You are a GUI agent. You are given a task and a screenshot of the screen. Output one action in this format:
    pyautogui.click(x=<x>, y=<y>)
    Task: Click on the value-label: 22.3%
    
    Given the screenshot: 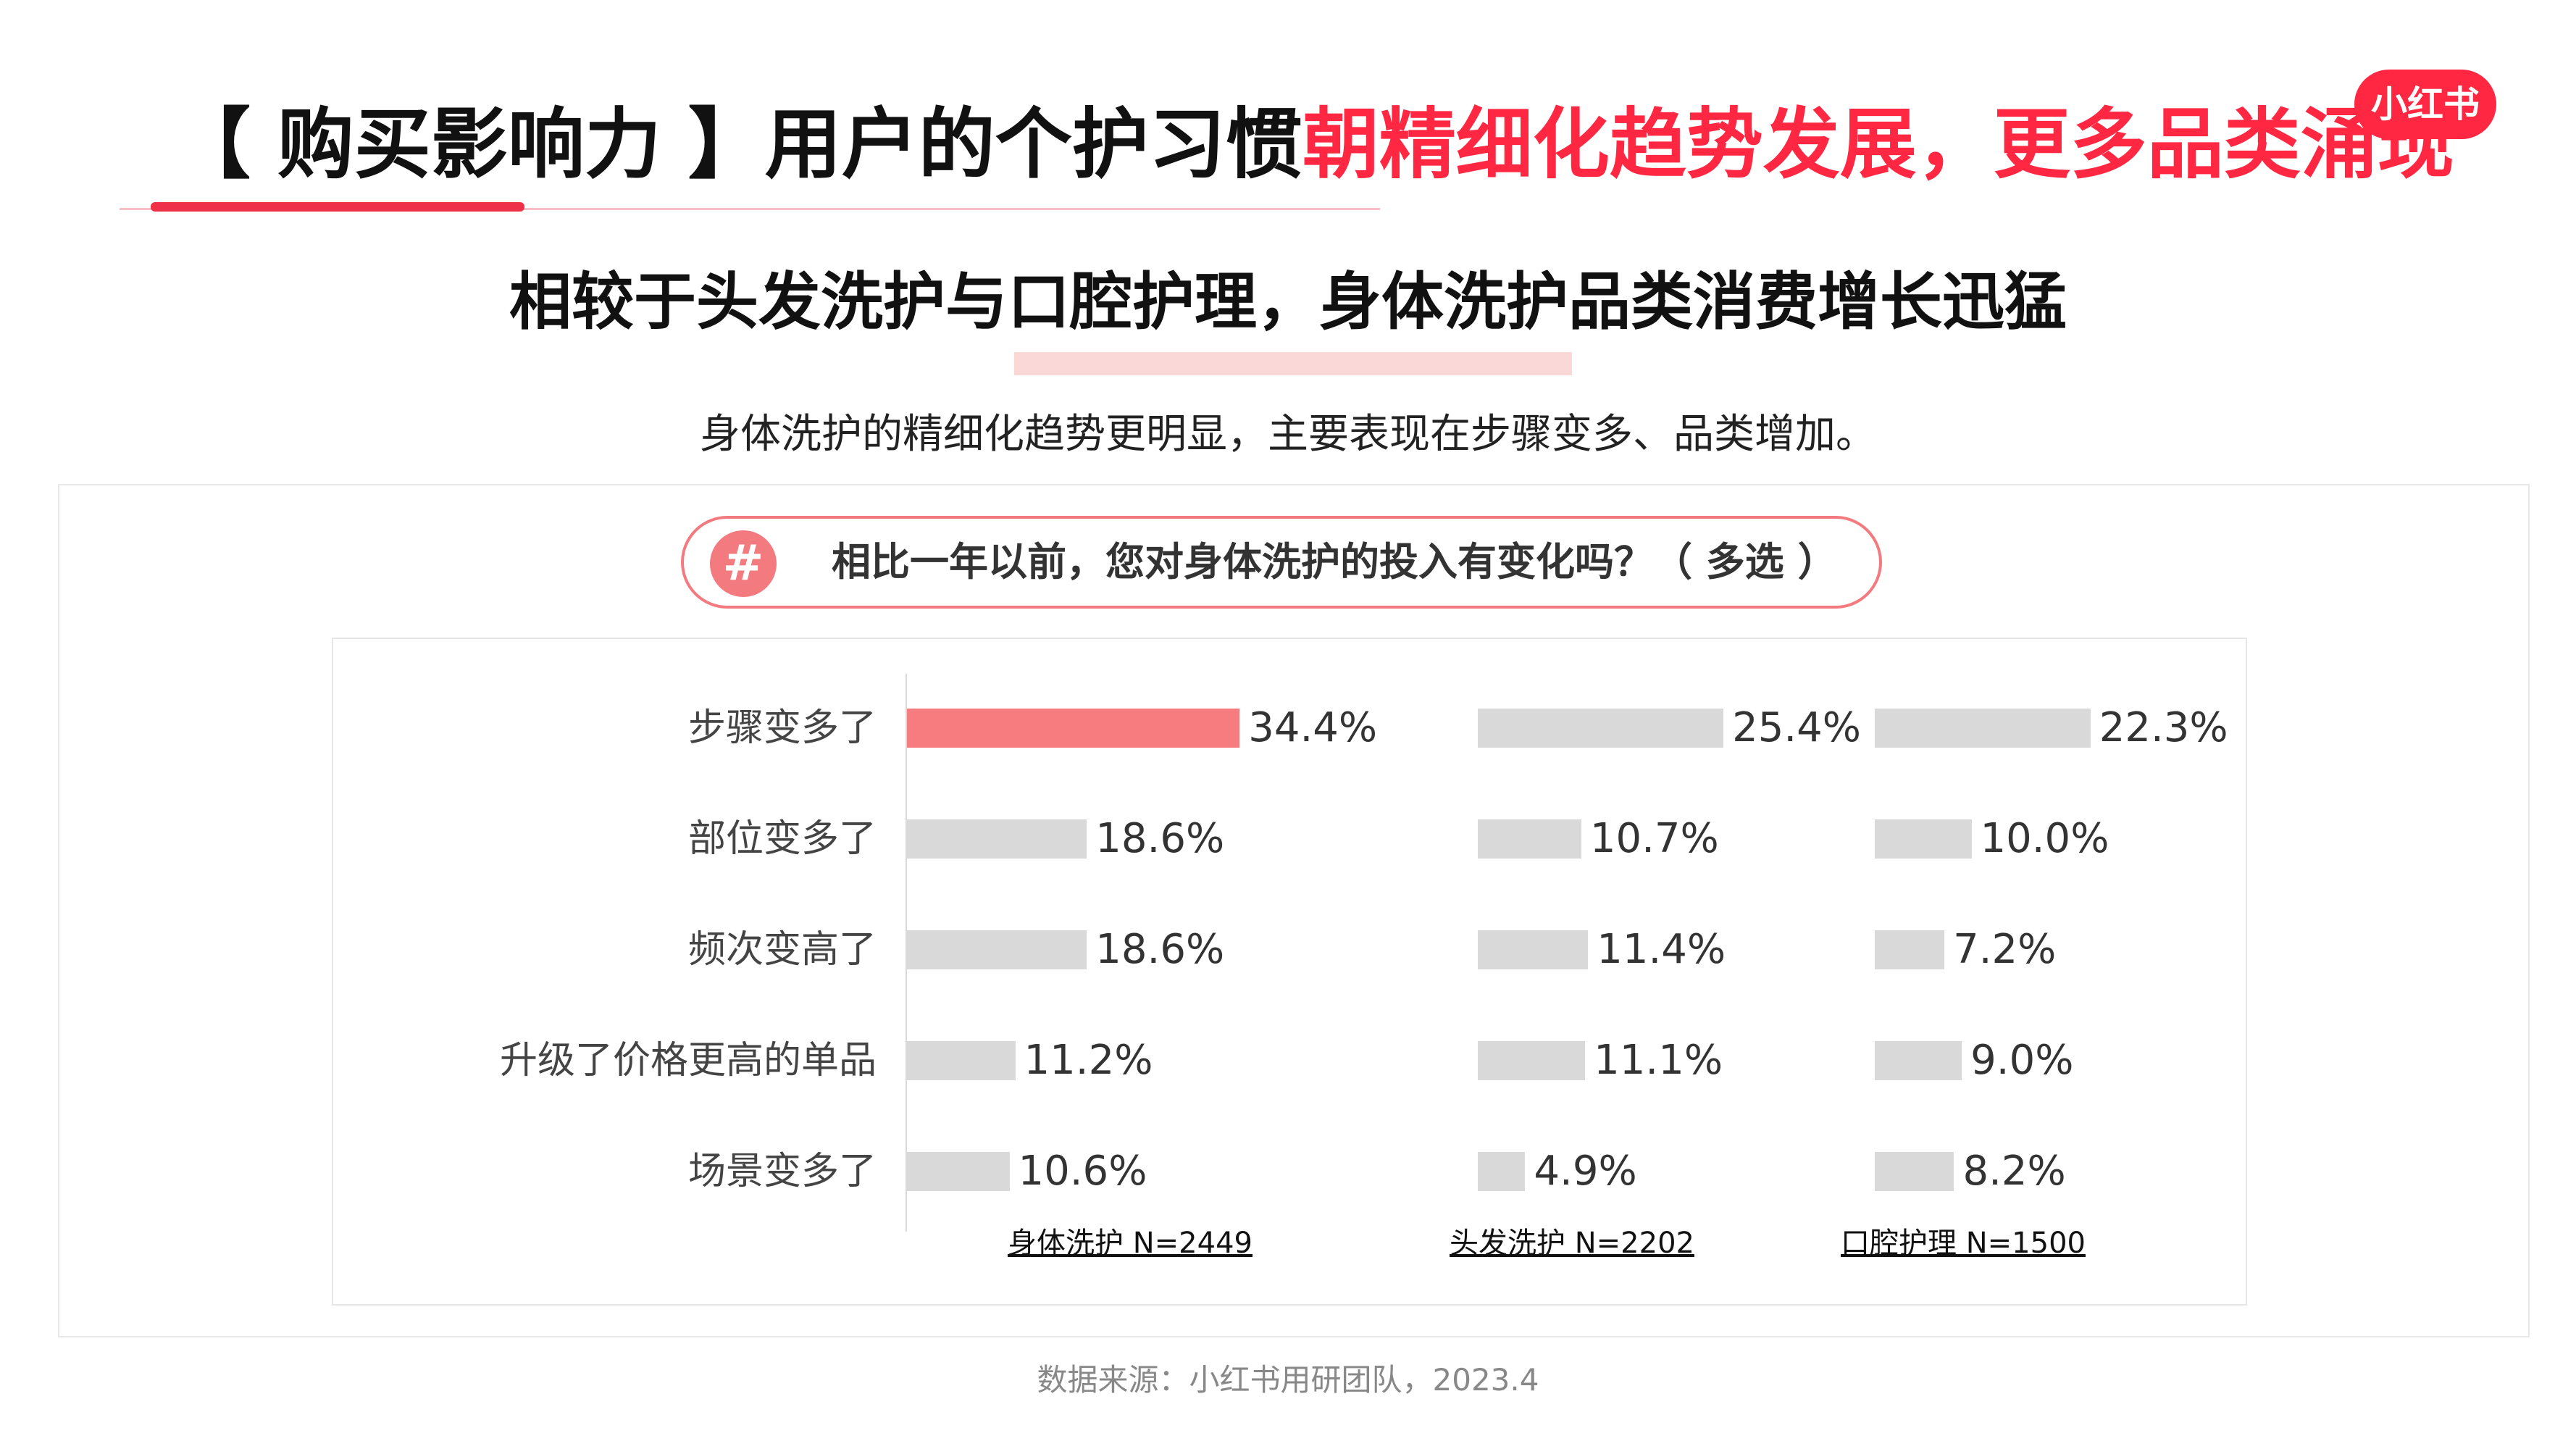 What is the action you would take?
    pyautogui.click(x=2163, y=728)
    